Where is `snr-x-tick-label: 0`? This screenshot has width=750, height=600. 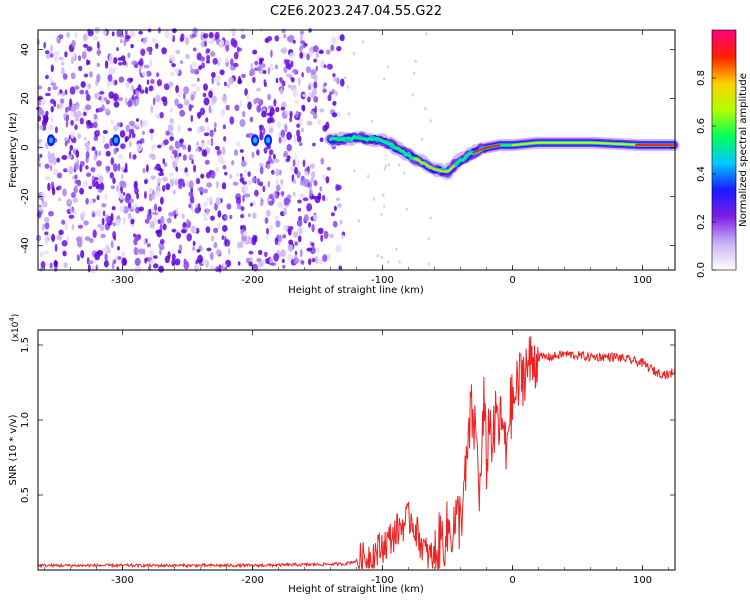 snr-x-tick-label: 0 is located at coordinates (512, 580).